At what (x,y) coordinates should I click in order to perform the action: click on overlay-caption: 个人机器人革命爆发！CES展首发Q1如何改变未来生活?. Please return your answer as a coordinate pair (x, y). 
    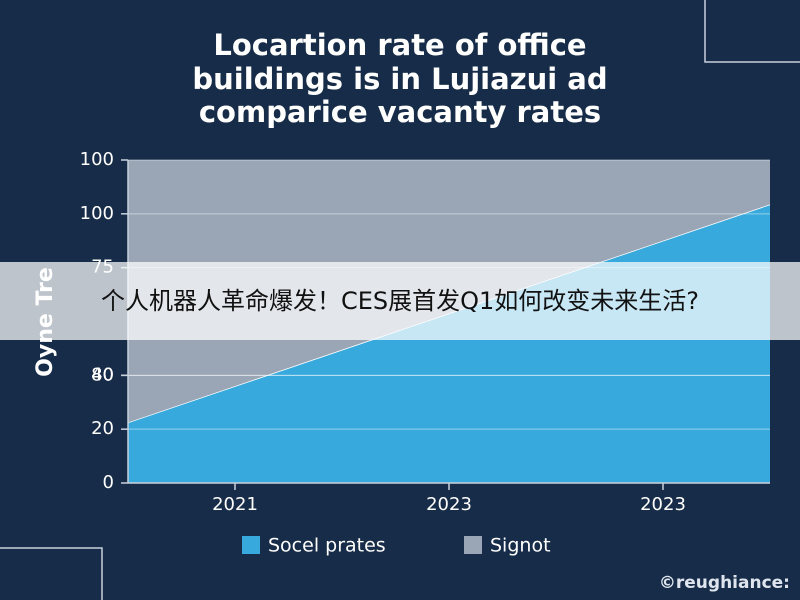
    Looking at the image, I should click on (400, 301).